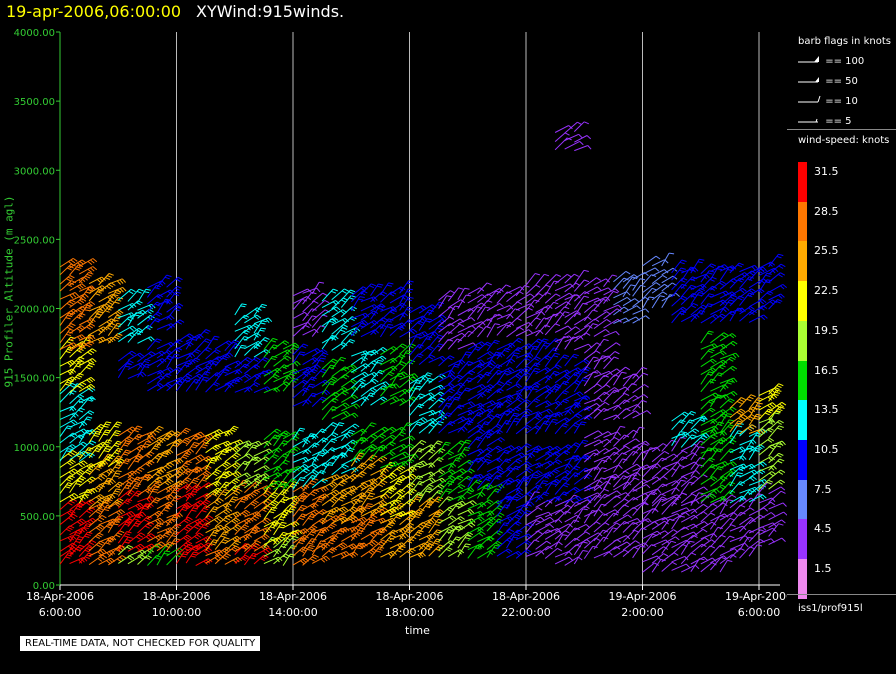  What do you see at coordinates (34, 171) in the screenshot?
I see `y-tick-label: 3000.00` at bounding box center [34, 171].